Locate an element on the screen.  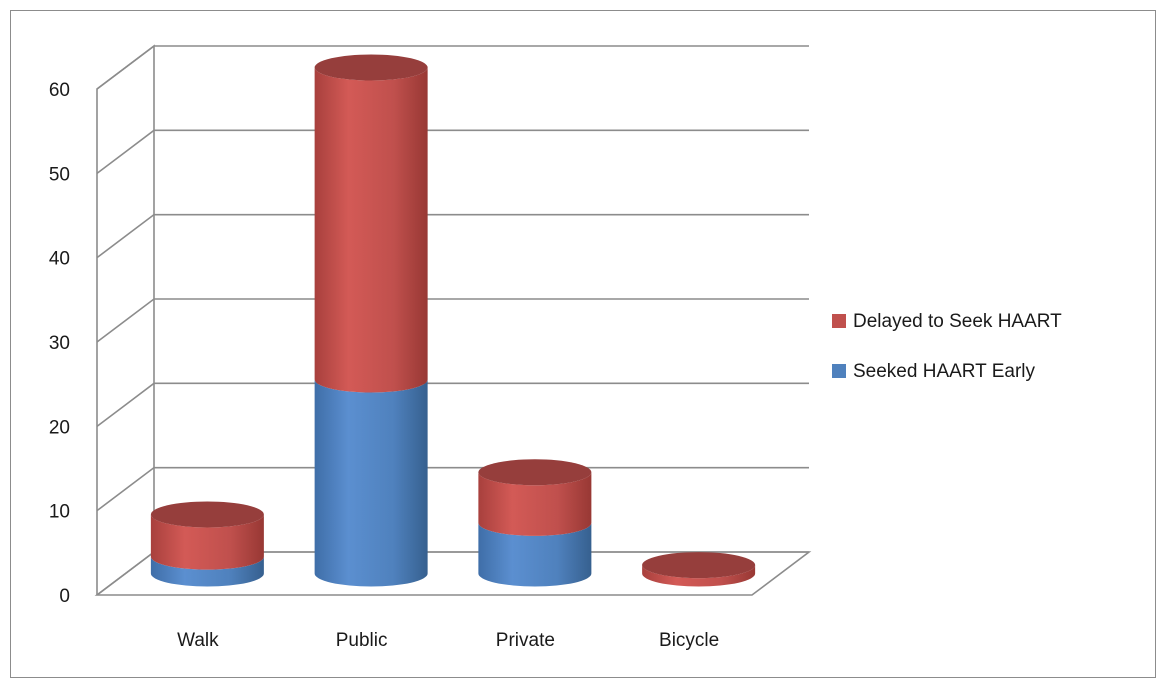
y-tick-label: 10 is located at coordinates (59, 512).